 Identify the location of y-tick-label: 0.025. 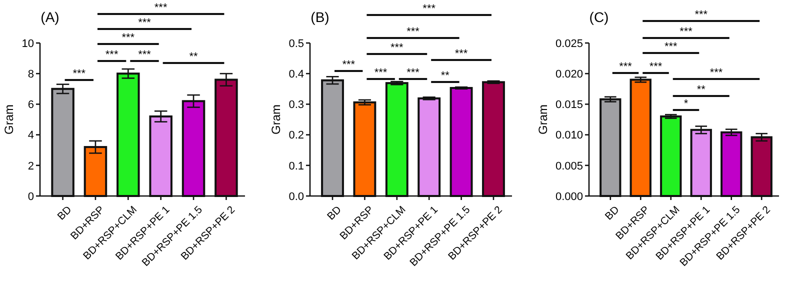
(569, 44).